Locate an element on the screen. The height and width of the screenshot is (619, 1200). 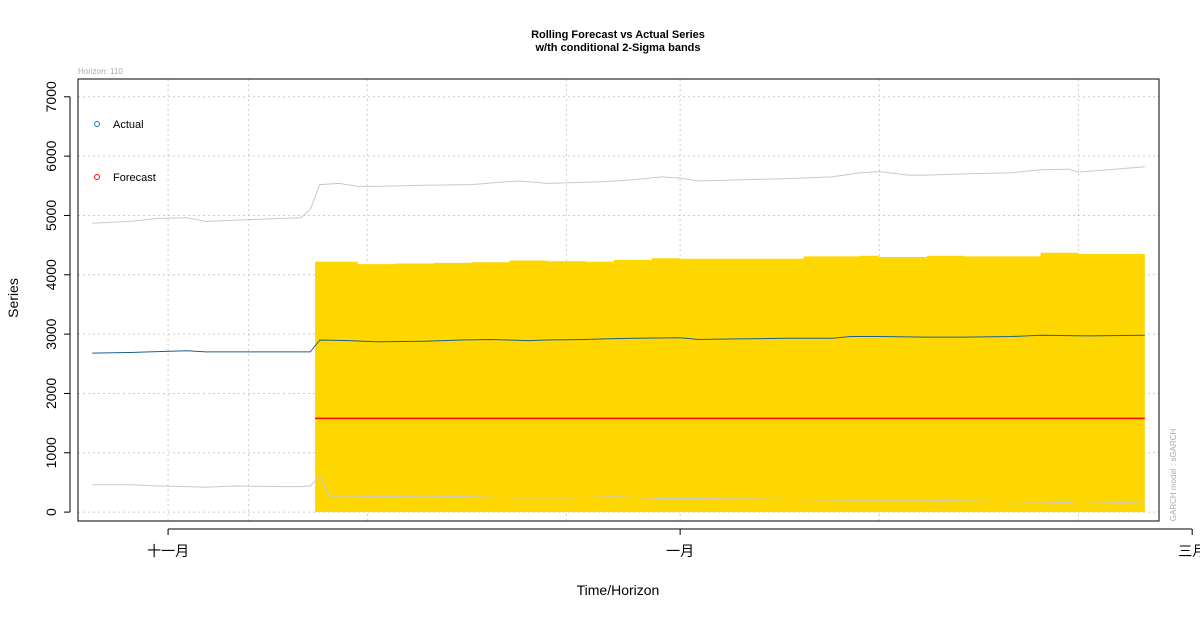
x-tick-label: 一月 is located at coordinates (680, 551).